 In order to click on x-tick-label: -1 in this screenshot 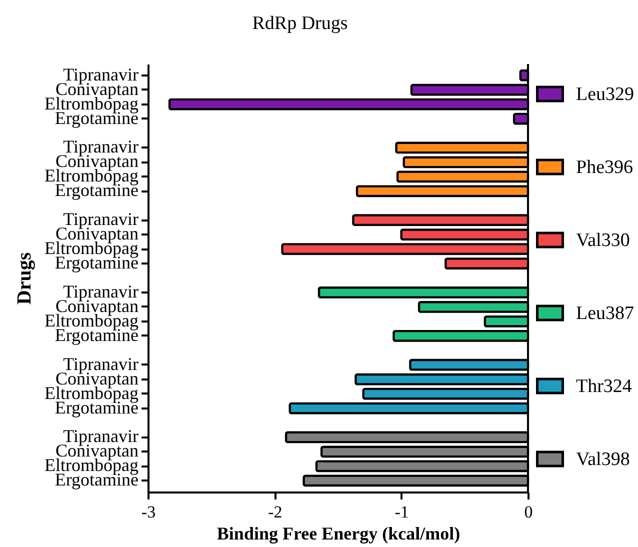, I will do `click(401, 512)`.